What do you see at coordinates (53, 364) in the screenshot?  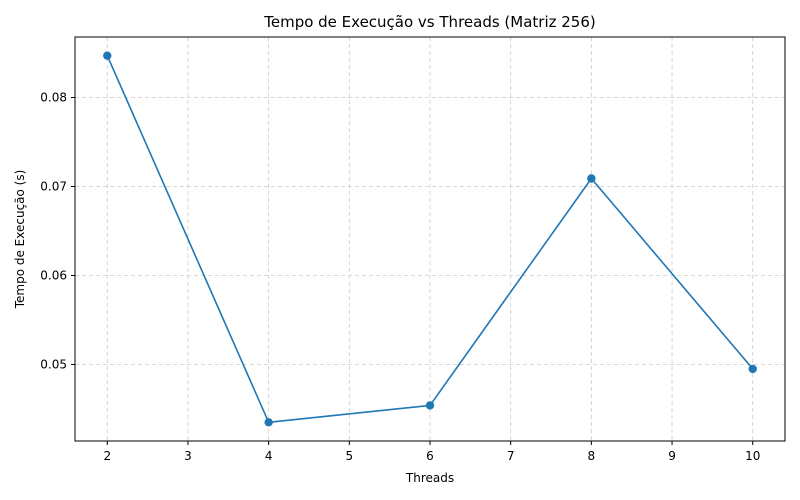 I see `y-tick-label: 0.05` at bounding box center [53, 364].